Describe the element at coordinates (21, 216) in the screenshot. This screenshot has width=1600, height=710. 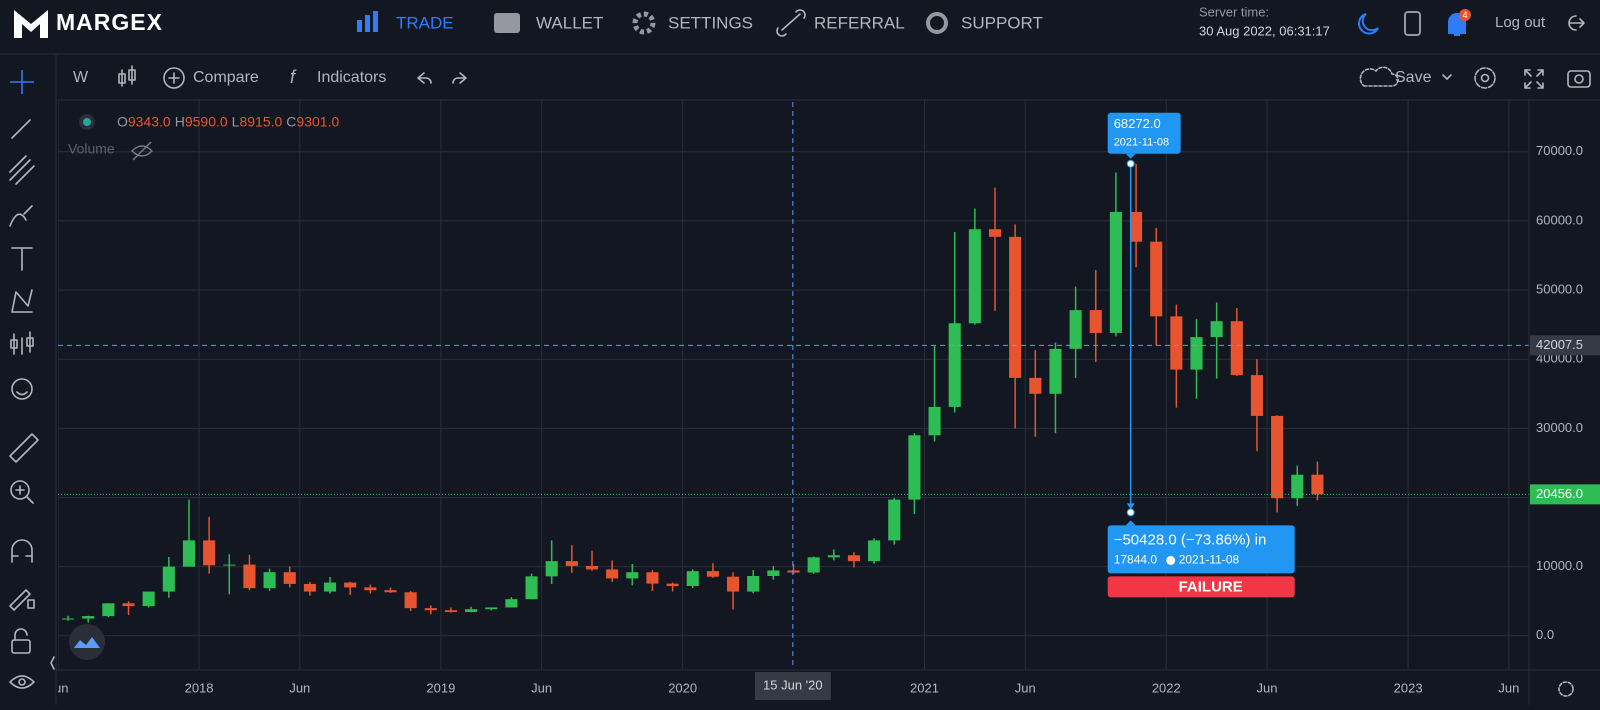
I see `tool-brush` at that location.